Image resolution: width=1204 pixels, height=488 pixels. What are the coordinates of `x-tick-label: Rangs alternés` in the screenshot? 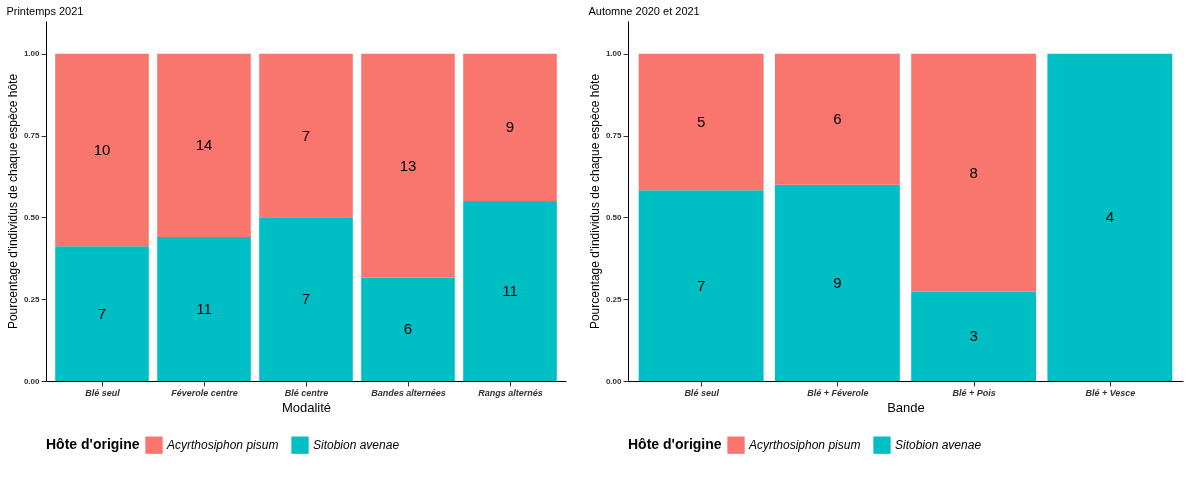 It's located at (510, 392).